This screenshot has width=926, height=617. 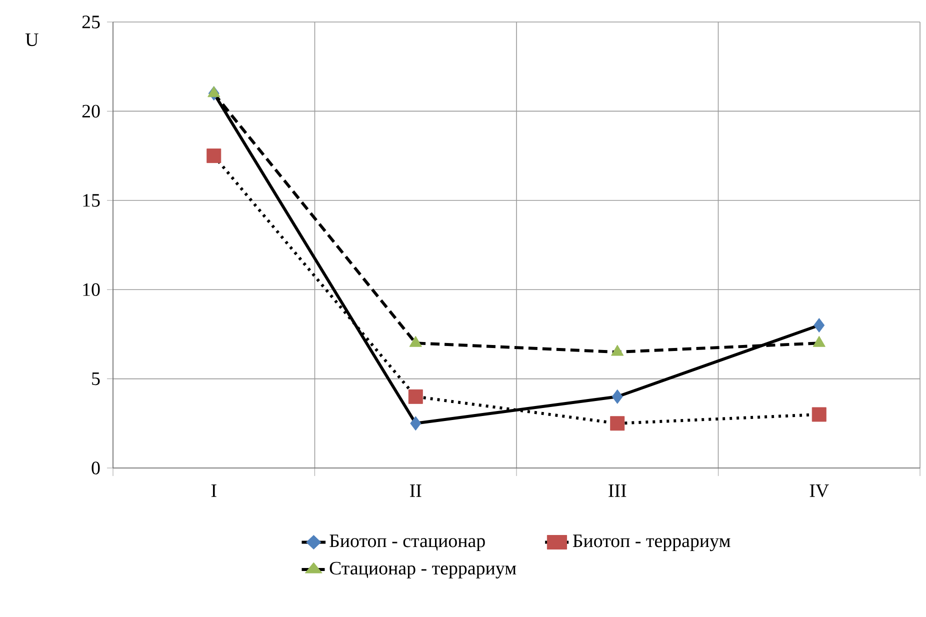 I want to click on legend-label: Биотоп - стационар, so click(x=407, y=543).